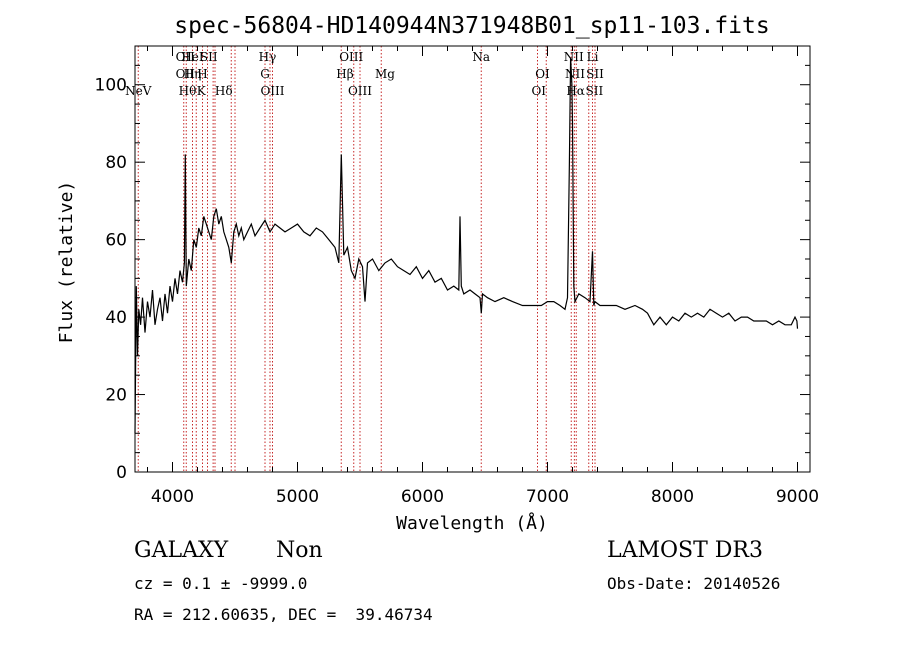 This screenshot has height=649, width=900. What do you see at coordinates (385, 74) in the screenshot?
I see `line-label: Mg` at bounding box center [385, 74].